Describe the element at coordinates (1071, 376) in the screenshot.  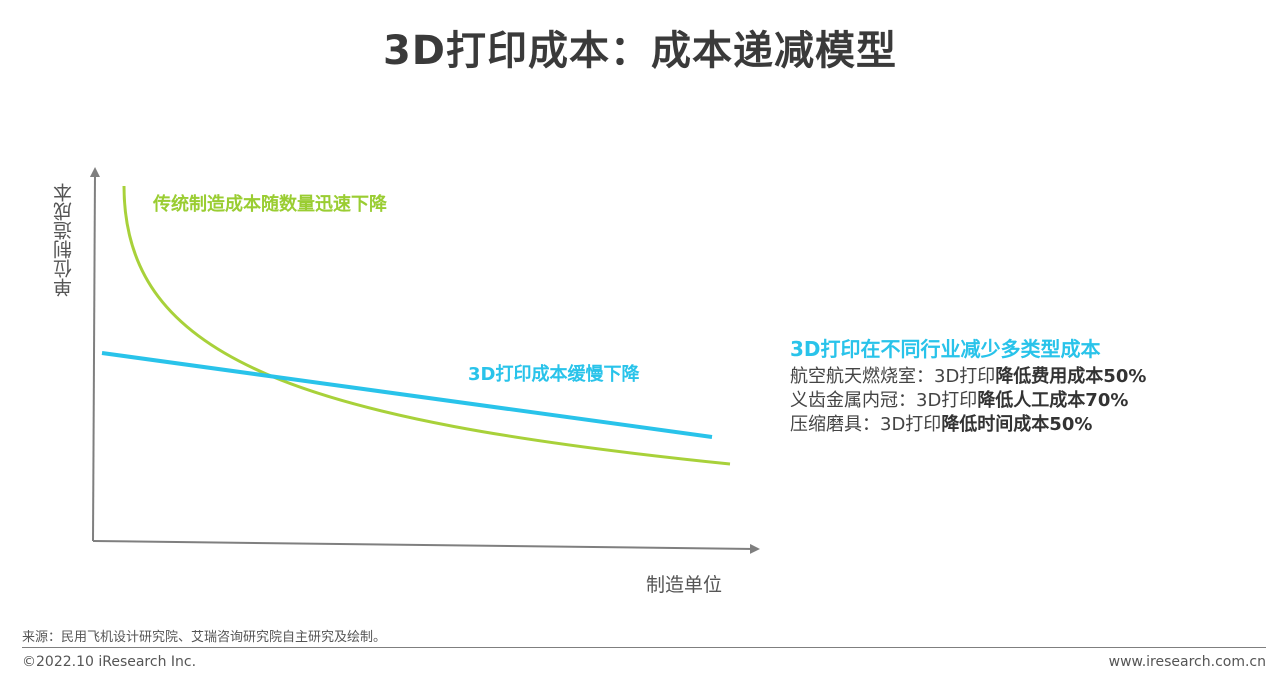
I see `row-highlight: 降低费用成本50%` at that location.